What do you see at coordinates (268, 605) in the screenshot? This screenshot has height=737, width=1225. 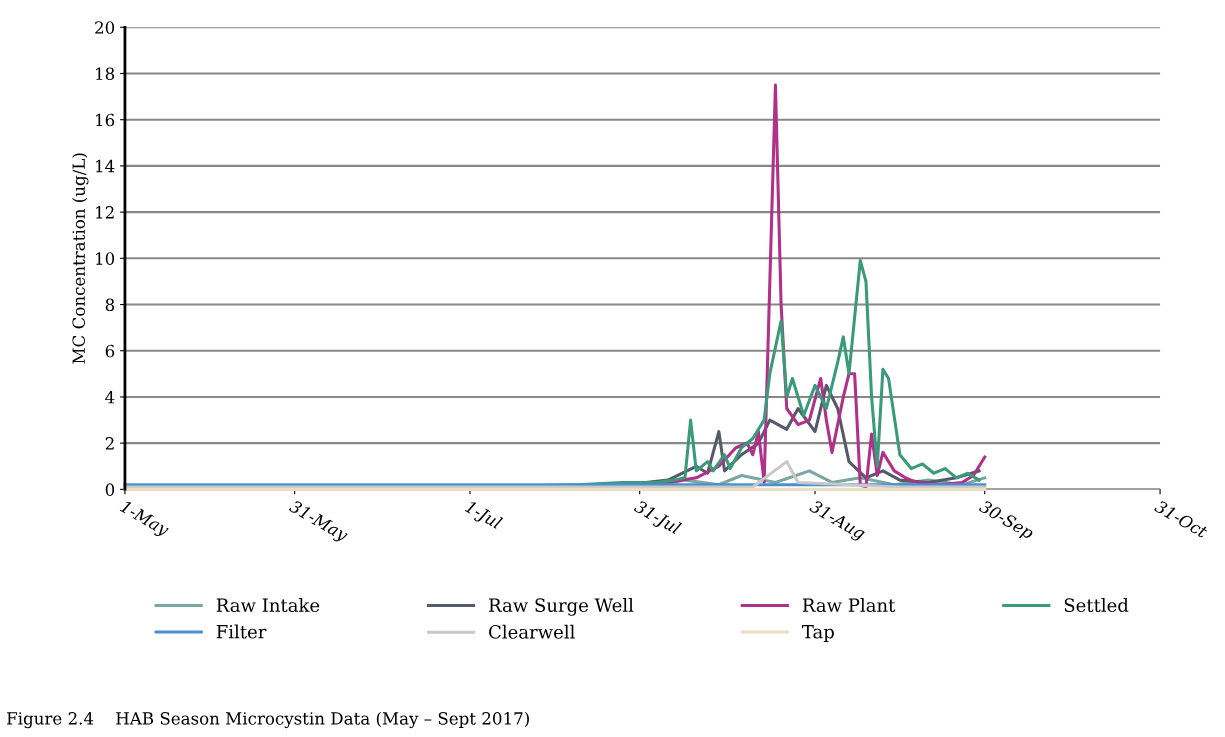 I see `legend-label: Raw Intake` at bounding box center [268, 605].